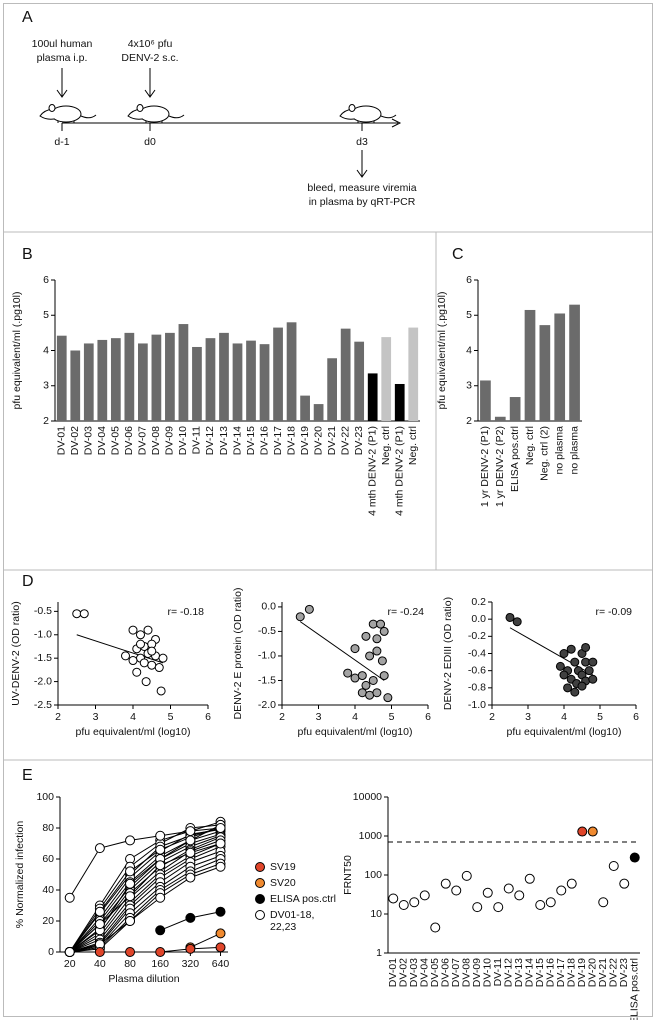 The width and height of the screenshot is (656, 1020). I want to click on y-tick-label: -2.5, so click(43, 705).